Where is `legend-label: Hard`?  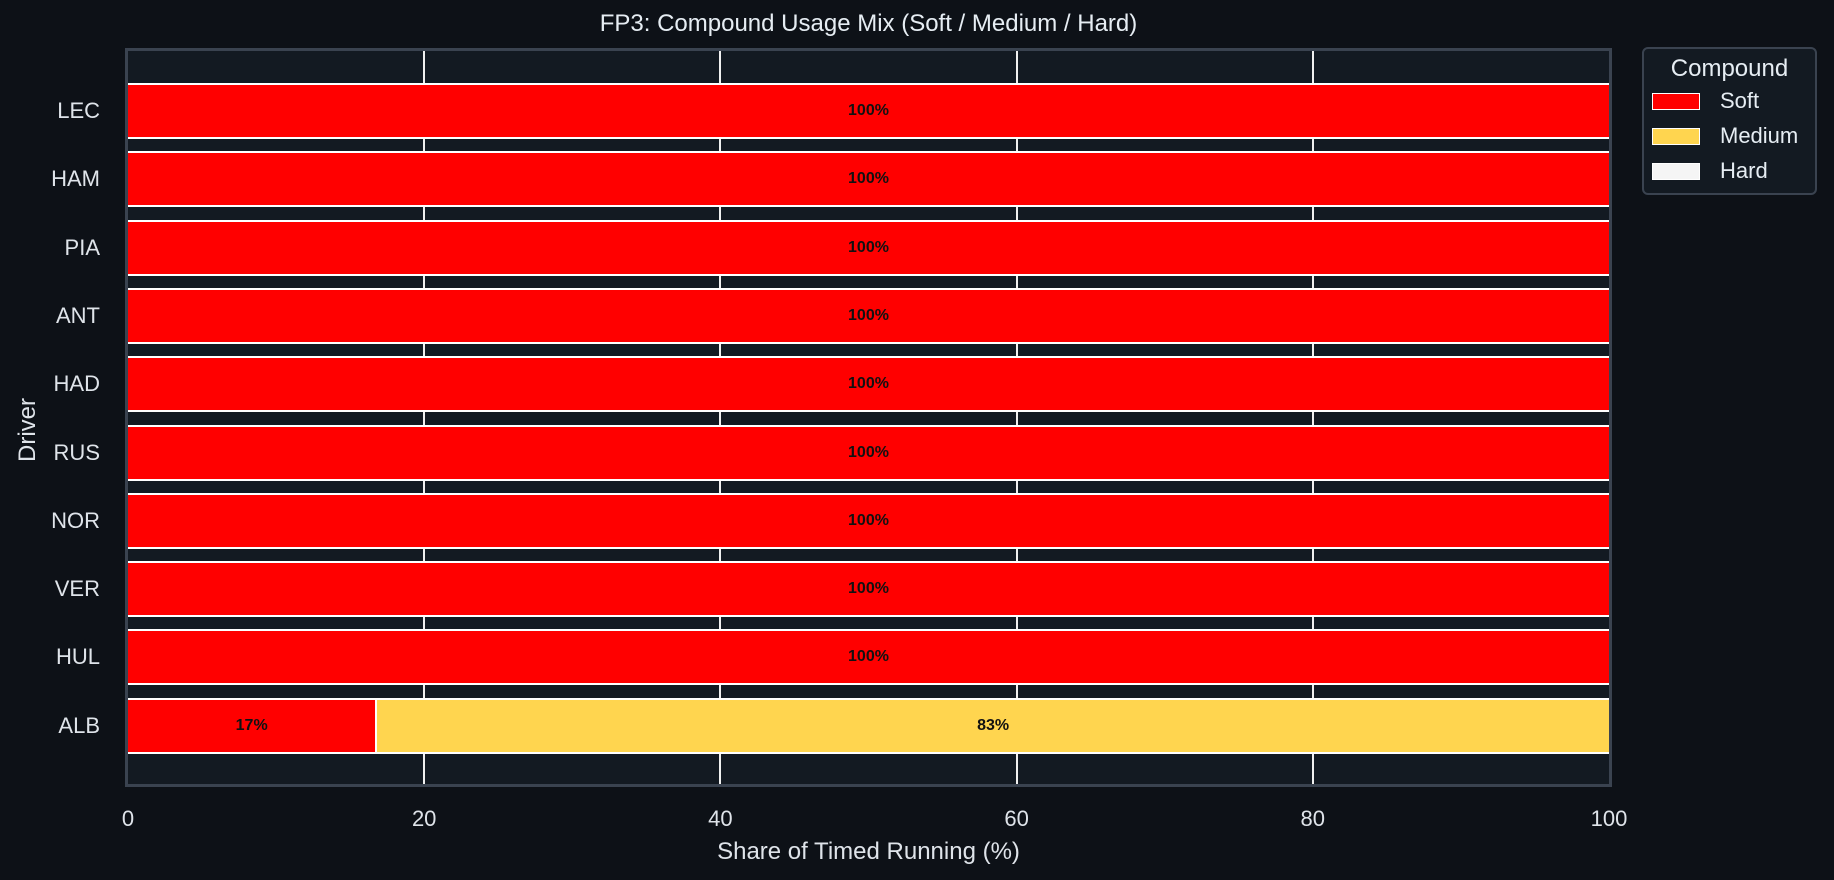 legend-label: Hard is located at coordinates (1744, 170).